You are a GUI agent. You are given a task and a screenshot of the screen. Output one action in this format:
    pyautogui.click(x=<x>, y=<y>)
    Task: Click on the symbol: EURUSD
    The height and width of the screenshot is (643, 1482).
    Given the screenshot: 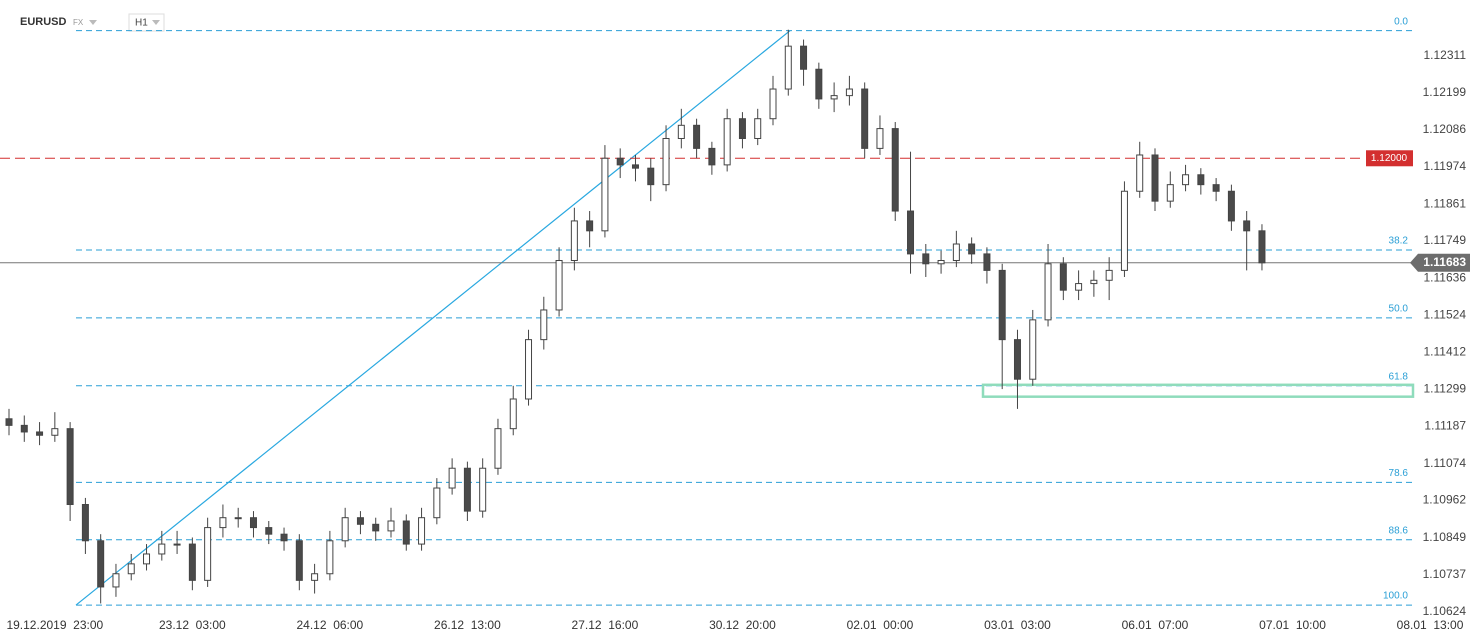 What is the action you would take?
    pyautogui.click(x=43, y=22)
    